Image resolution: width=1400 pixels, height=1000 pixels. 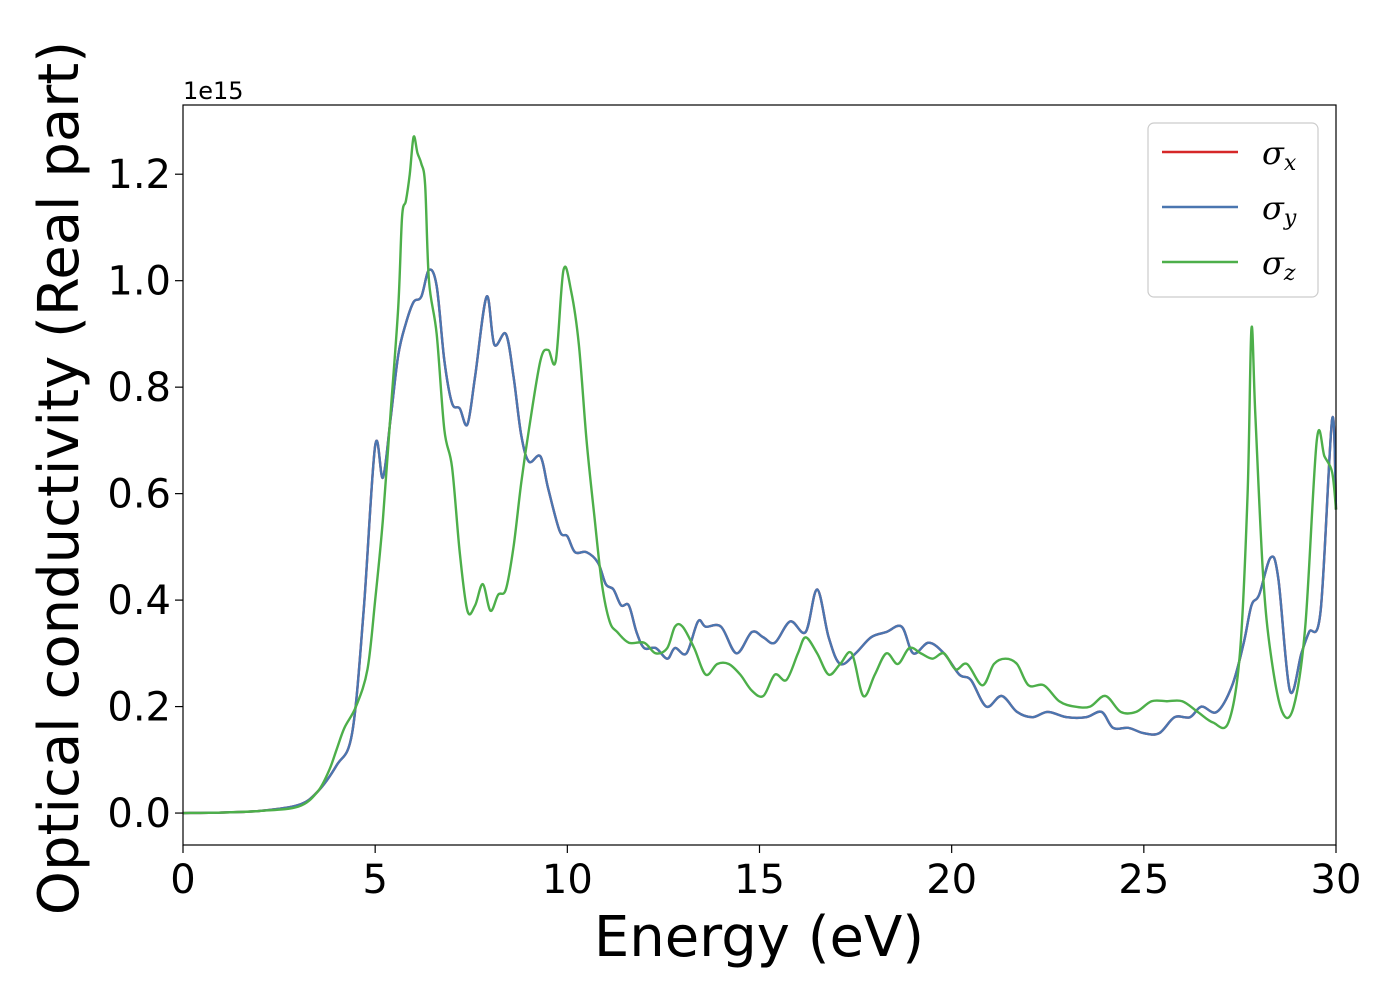 I want to click on legend-symbol-sigma-y: σ, so click(x=1273, y=208).